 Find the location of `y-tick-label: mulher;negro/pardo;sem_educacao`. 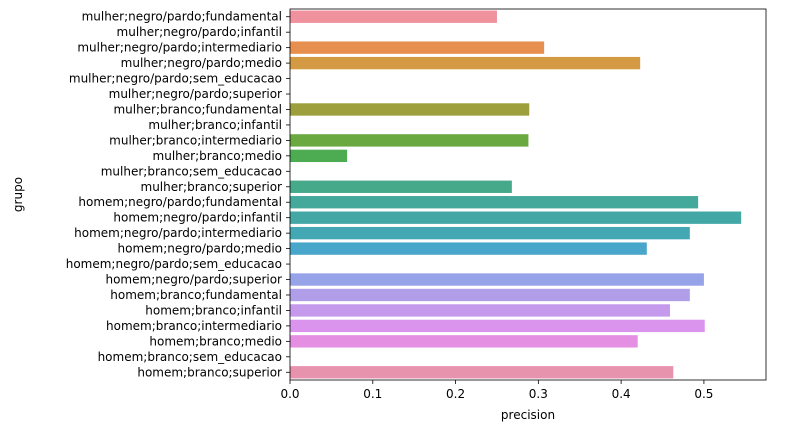

y-tick-label: mulher;negro/pardo;sem_educacao is located at coordinates (175, 79).